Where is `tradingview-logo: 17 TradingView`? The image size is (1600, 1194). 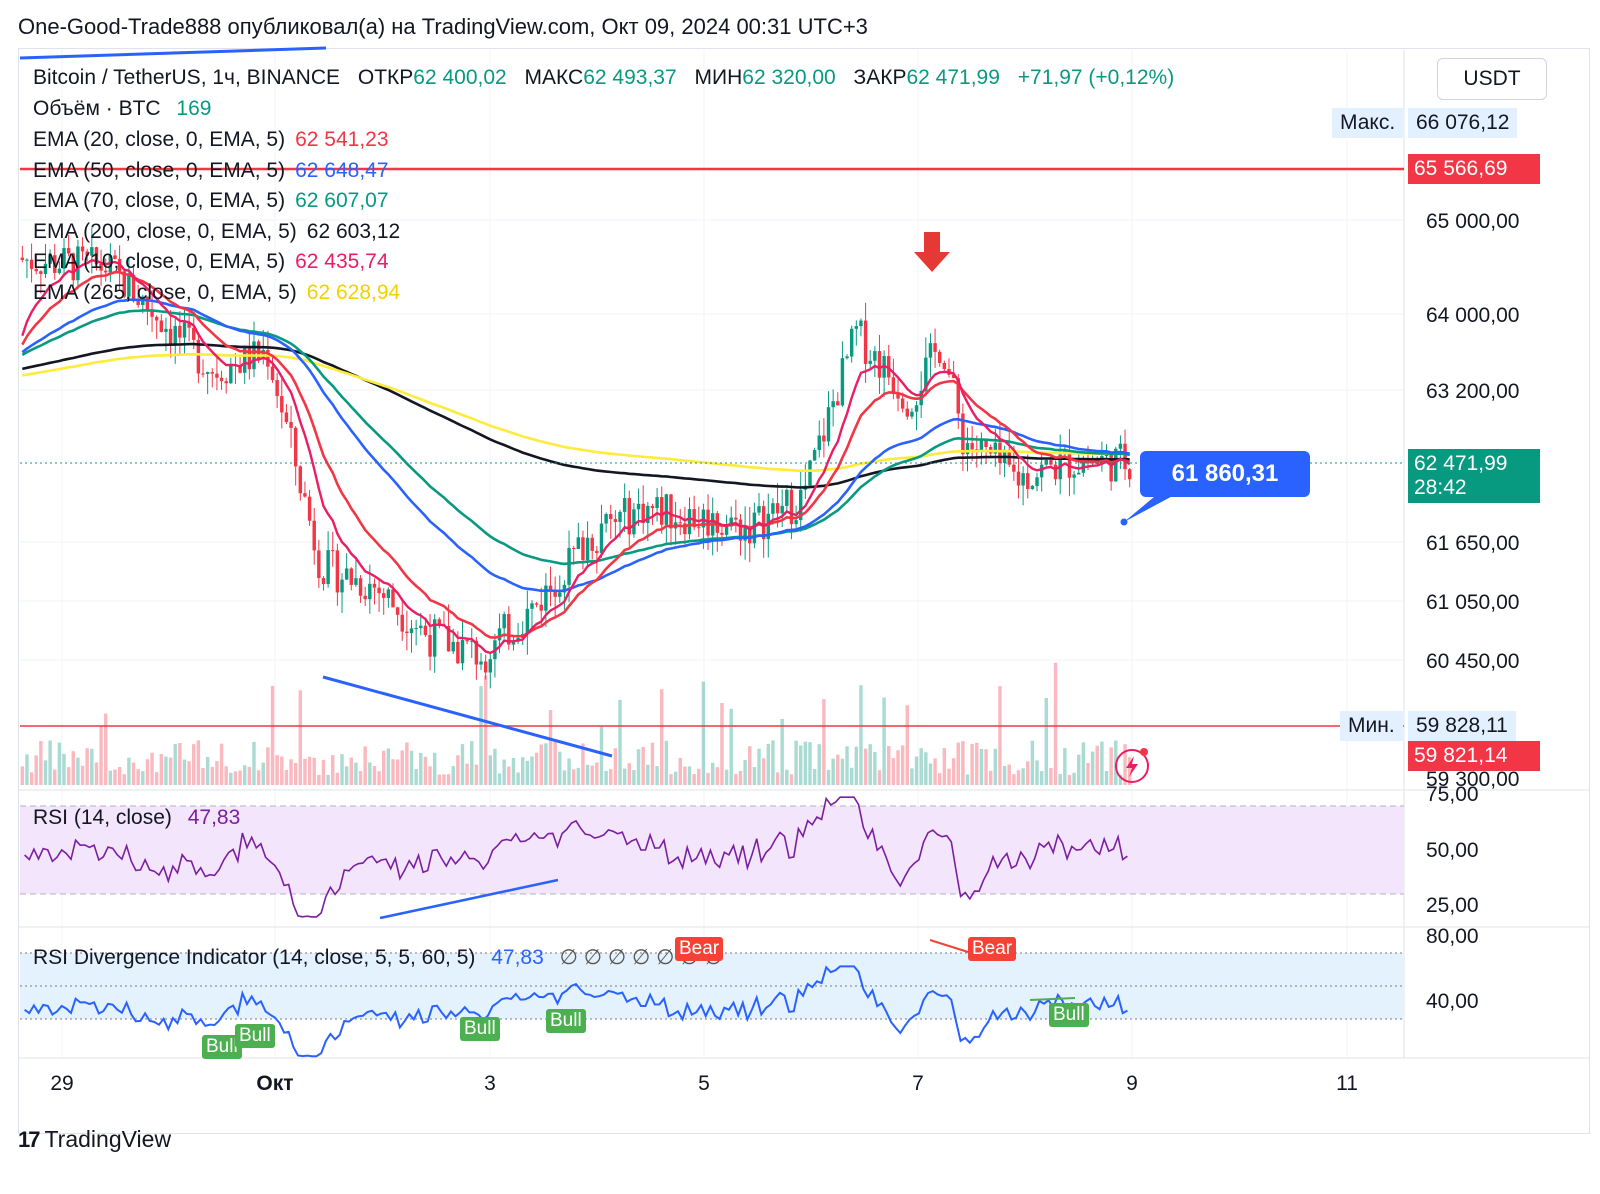 tradingview-logo: 17 TradingView is located at coordinates (94, 1139).